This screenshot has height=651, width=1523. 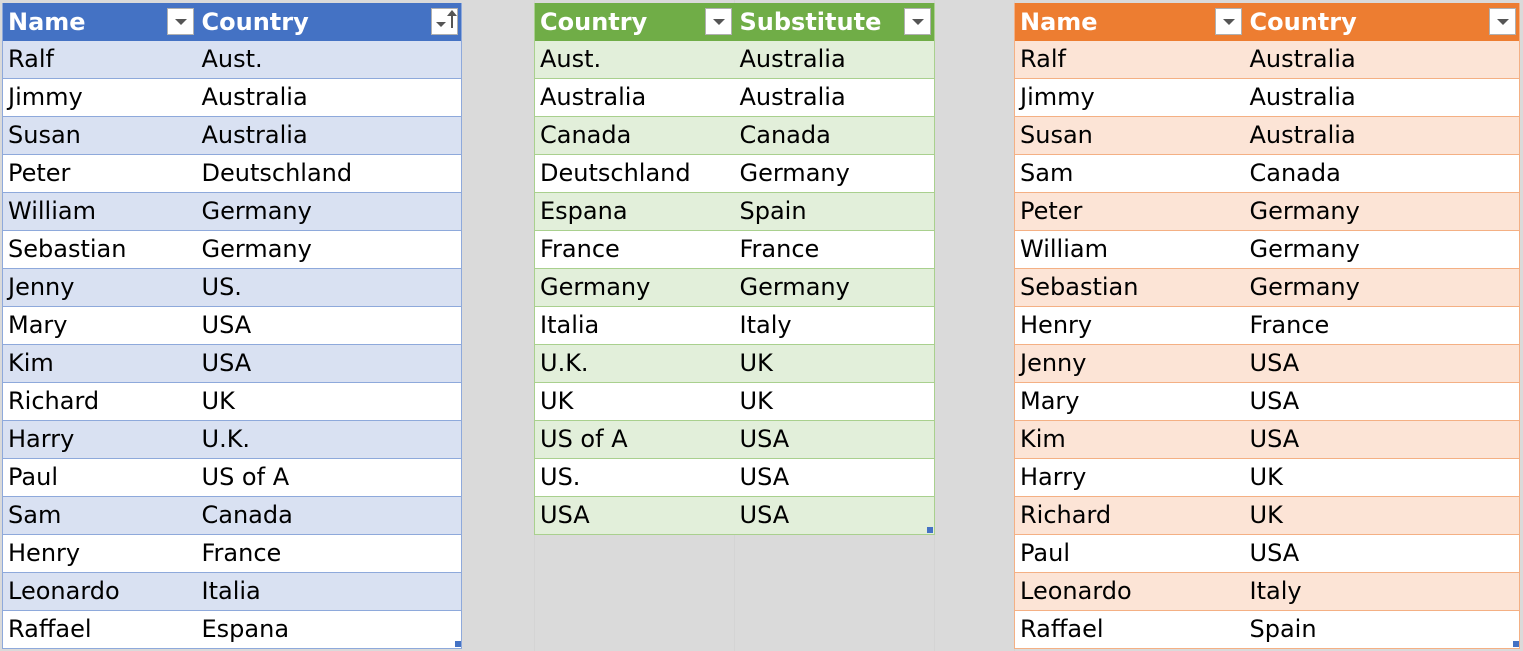 I want to click on cell-col-2: Espana, so click(x=329, y=629).